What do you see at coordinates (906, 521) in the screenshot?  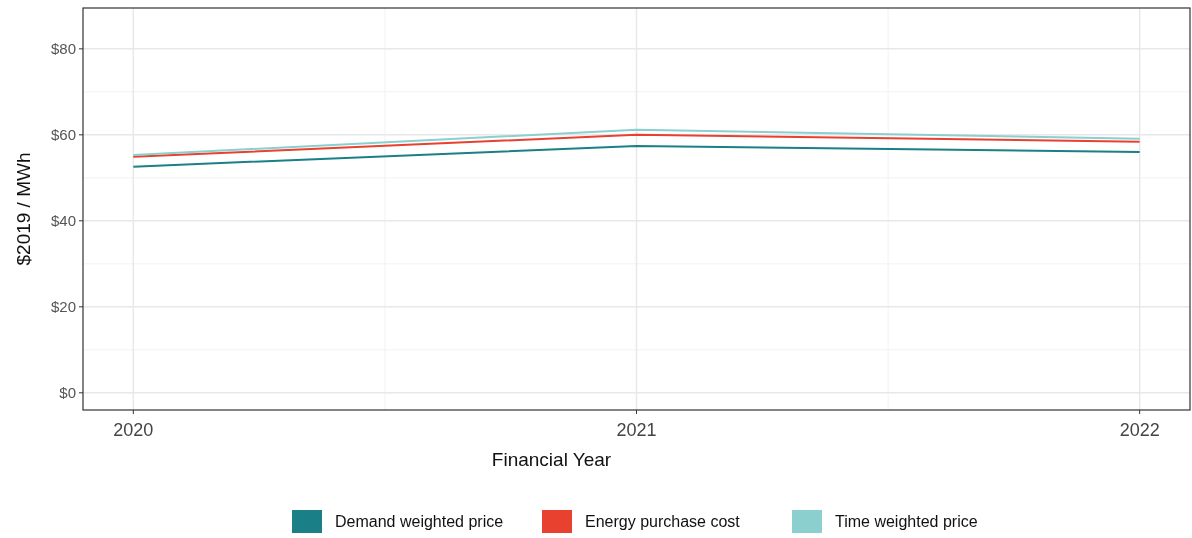 I see `legend-label: Time weighted price` at bounding box center [906, 521].